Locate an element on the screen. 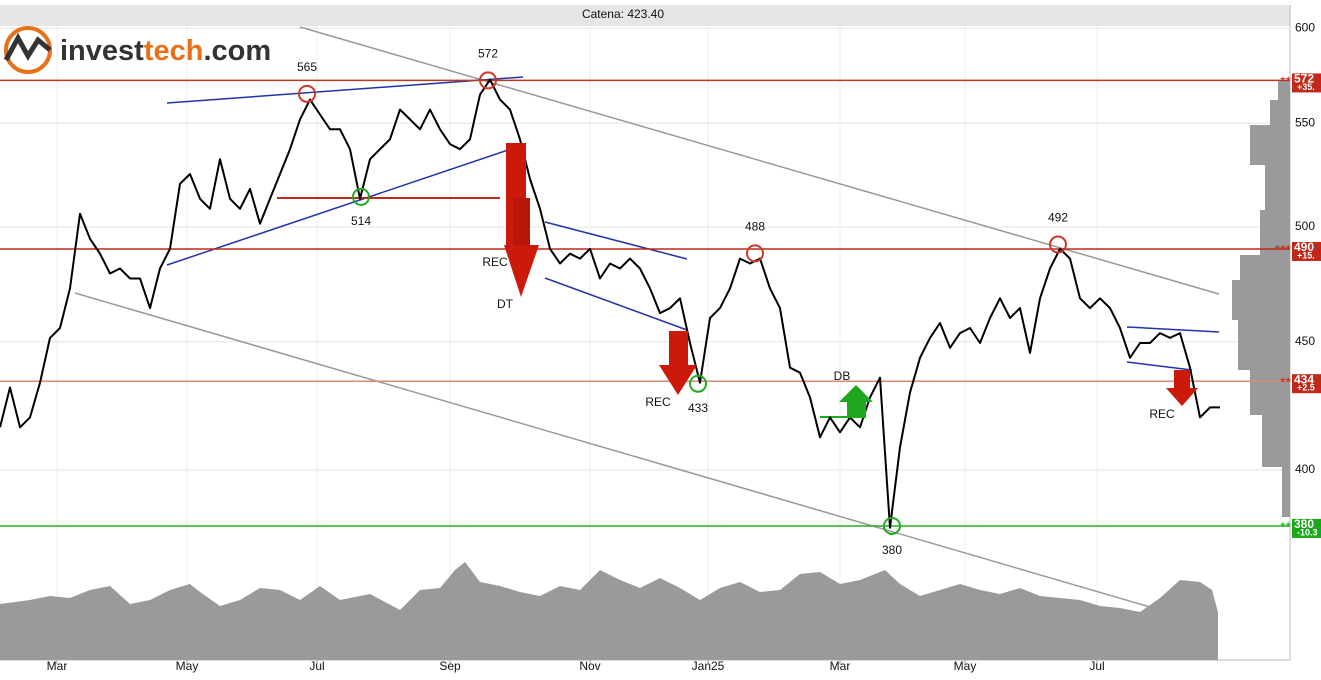 The height and width of the screenshot is (680, 1321). turning-point-label: 492 is located at coordinates (1058, 218).